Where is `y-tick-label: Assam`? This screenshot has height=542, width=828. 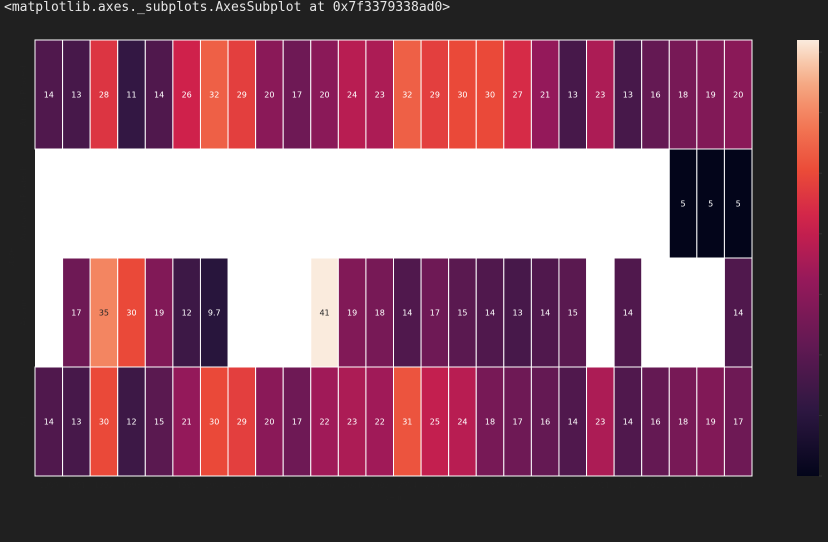 y-tick-label: Assam is located at coordinates (23, 312).